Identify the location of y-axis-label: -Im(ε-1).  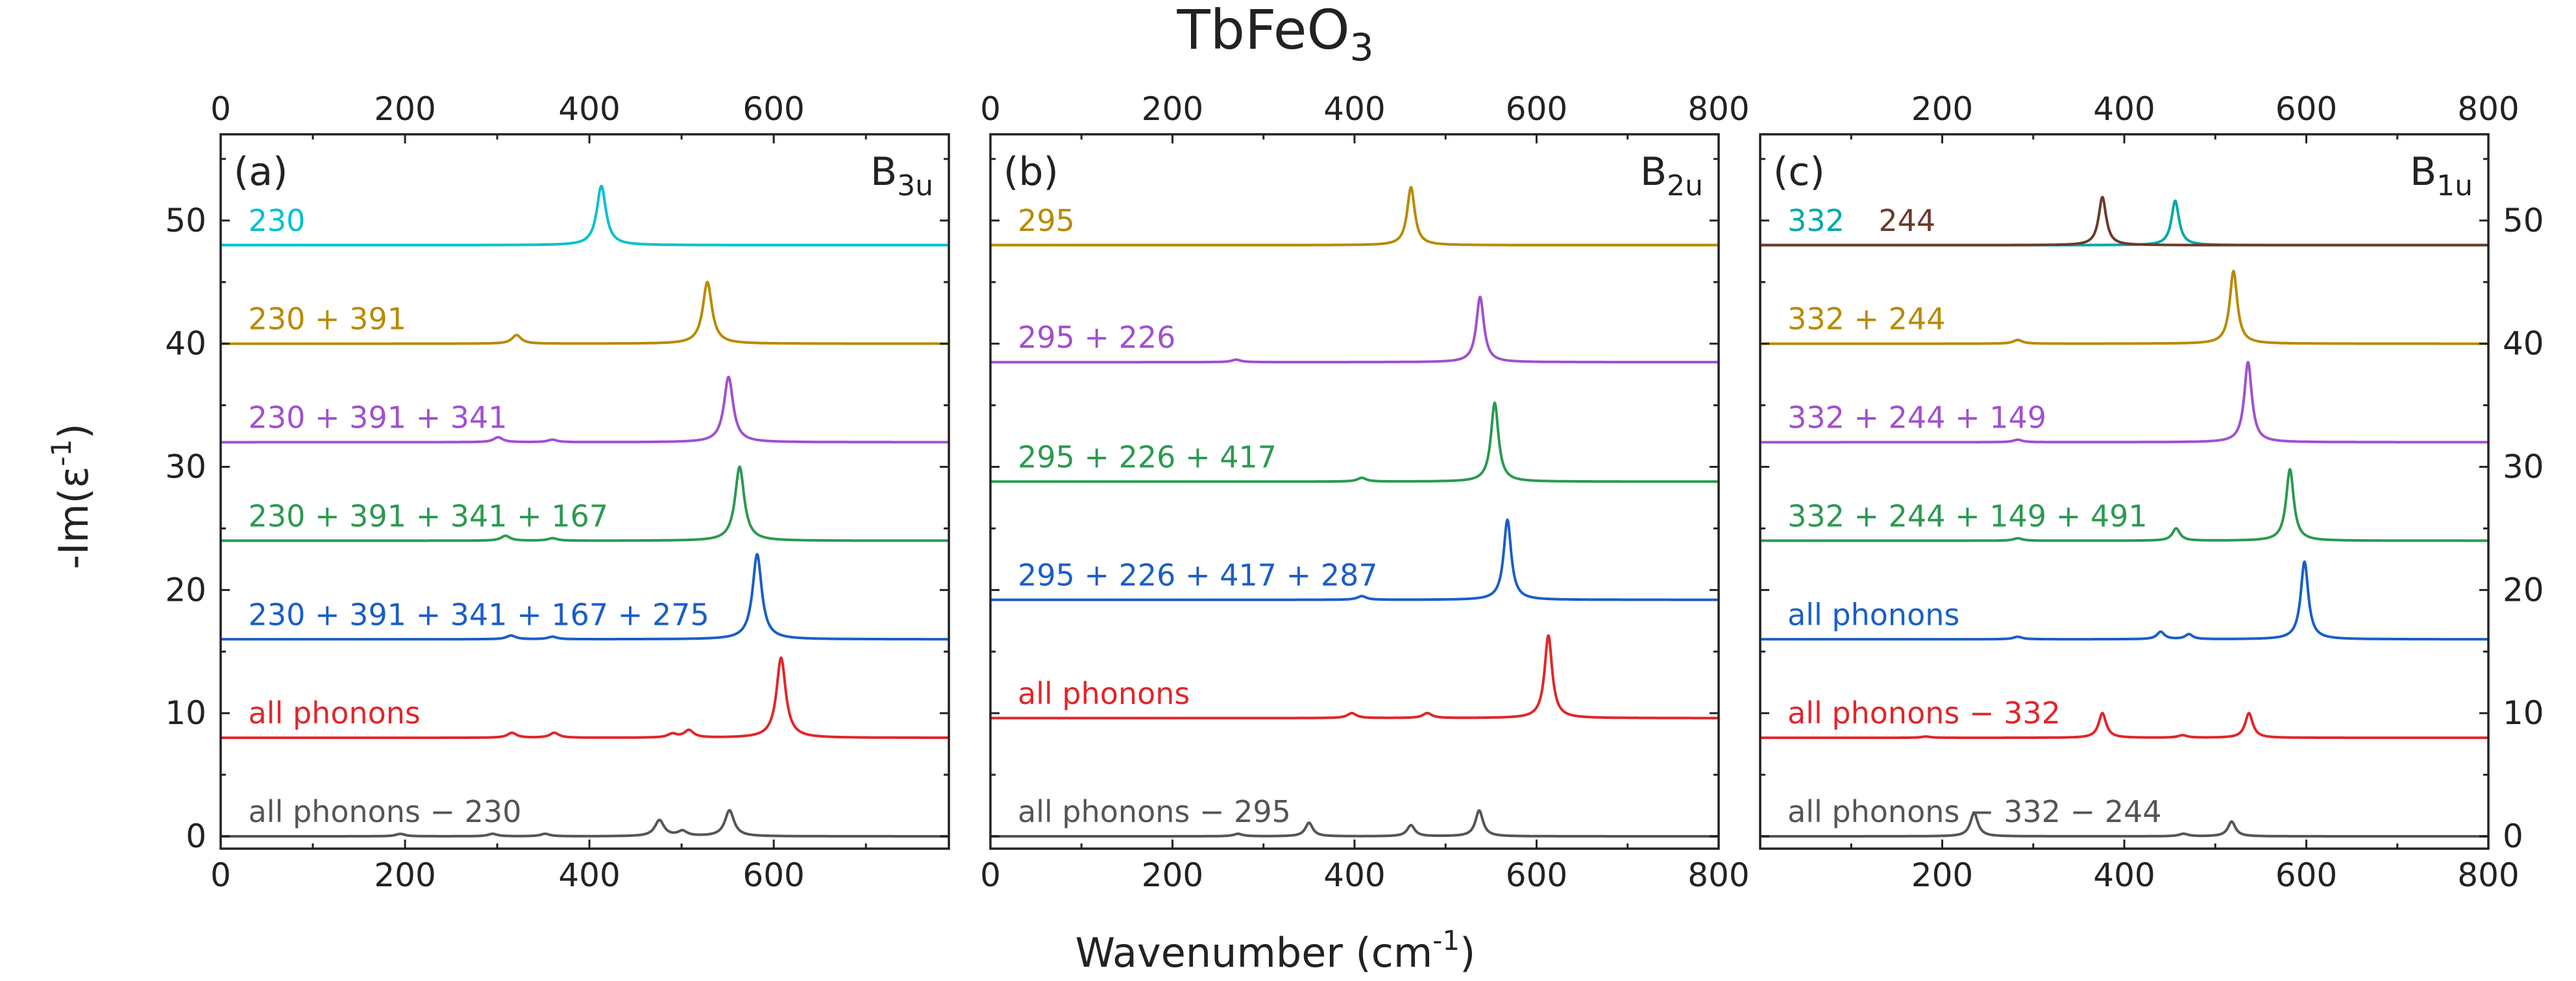
(71, 497).